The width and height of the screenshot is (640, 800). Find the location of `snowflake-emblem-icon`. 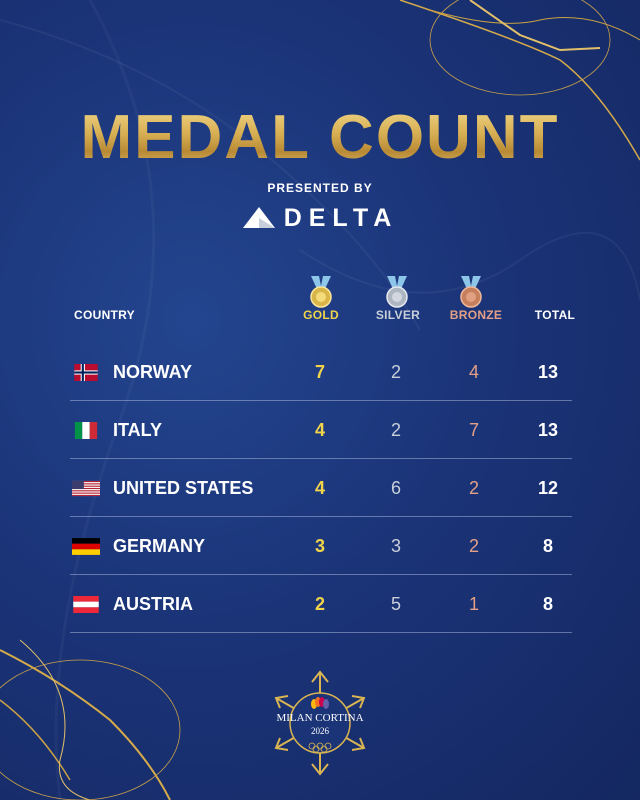

snowflake-emblem-icon is located at coordinates (320, 723).